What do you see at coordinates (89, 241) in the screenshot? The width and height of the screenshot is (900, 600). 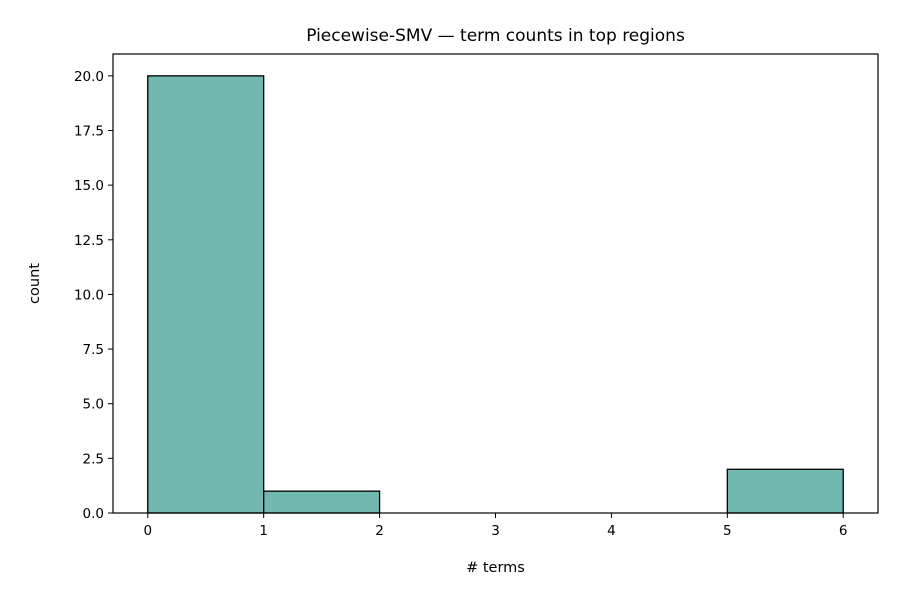 I see `y-tick-label: 12.5` at bounding box center [89, 241].